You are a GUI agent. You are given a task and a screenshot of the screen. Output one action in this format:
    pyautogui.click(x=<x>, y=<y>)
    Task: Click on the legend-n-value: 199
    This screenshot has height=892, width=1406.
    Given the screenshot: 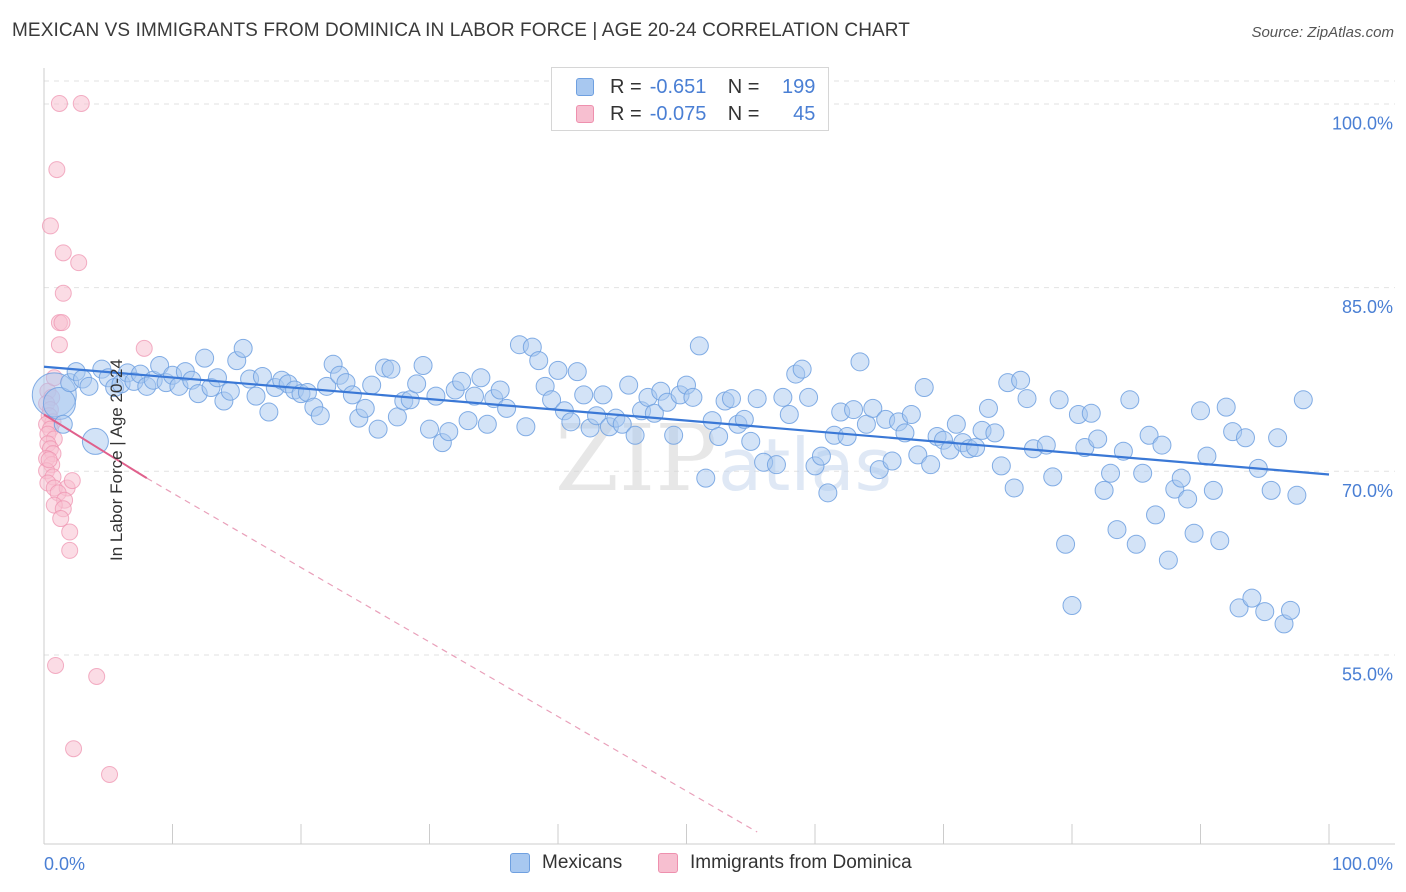 What is the action you would take?
    pyautogui.click(x=799, y=86)
    